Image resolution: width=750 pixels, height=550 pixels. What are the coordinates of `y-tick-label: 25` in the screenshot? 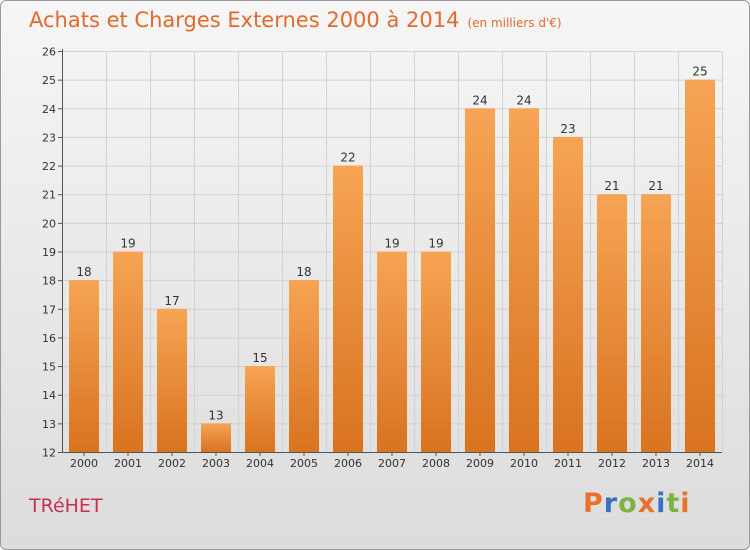 It's located at (49, 80).